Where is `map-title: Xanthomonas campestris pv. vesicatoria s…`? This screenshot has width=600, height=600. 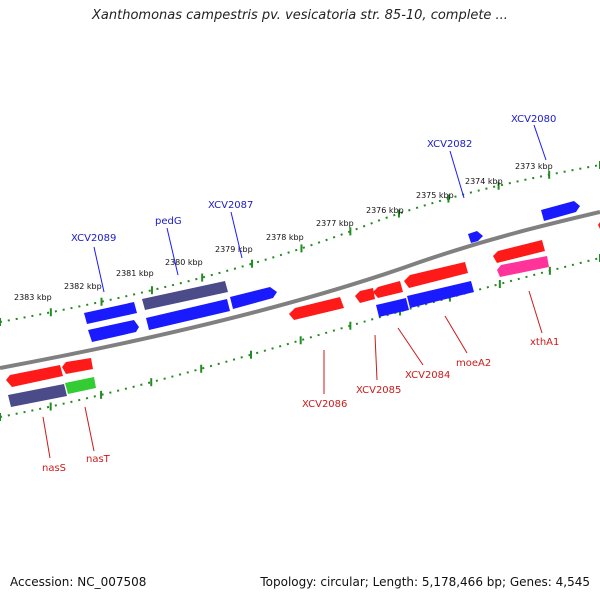 map-title: Xanthomonas campestris pv. vesicatoria s… is located at coordinates (300, 15).